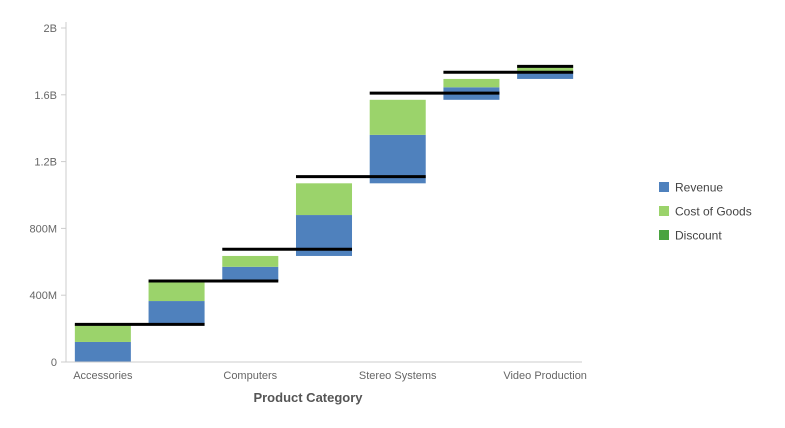 This screenshot has width=785, height=428. I want to click on y-tick-label: 1.6B, so click(45, 96).